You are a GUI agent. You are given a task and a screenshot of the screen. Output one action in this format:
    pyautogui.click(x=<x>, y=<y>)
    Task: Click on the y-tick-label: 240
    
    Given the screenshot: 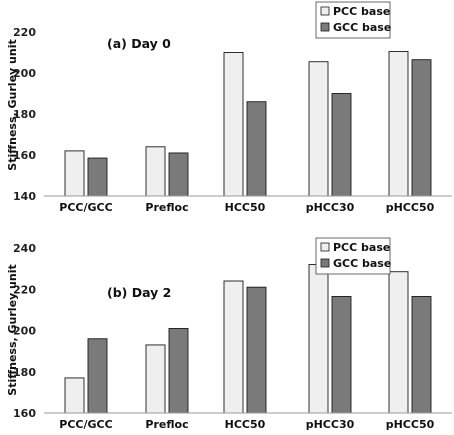 What is the action you would take?
    pyautogui.click(x=24, y=248)
    